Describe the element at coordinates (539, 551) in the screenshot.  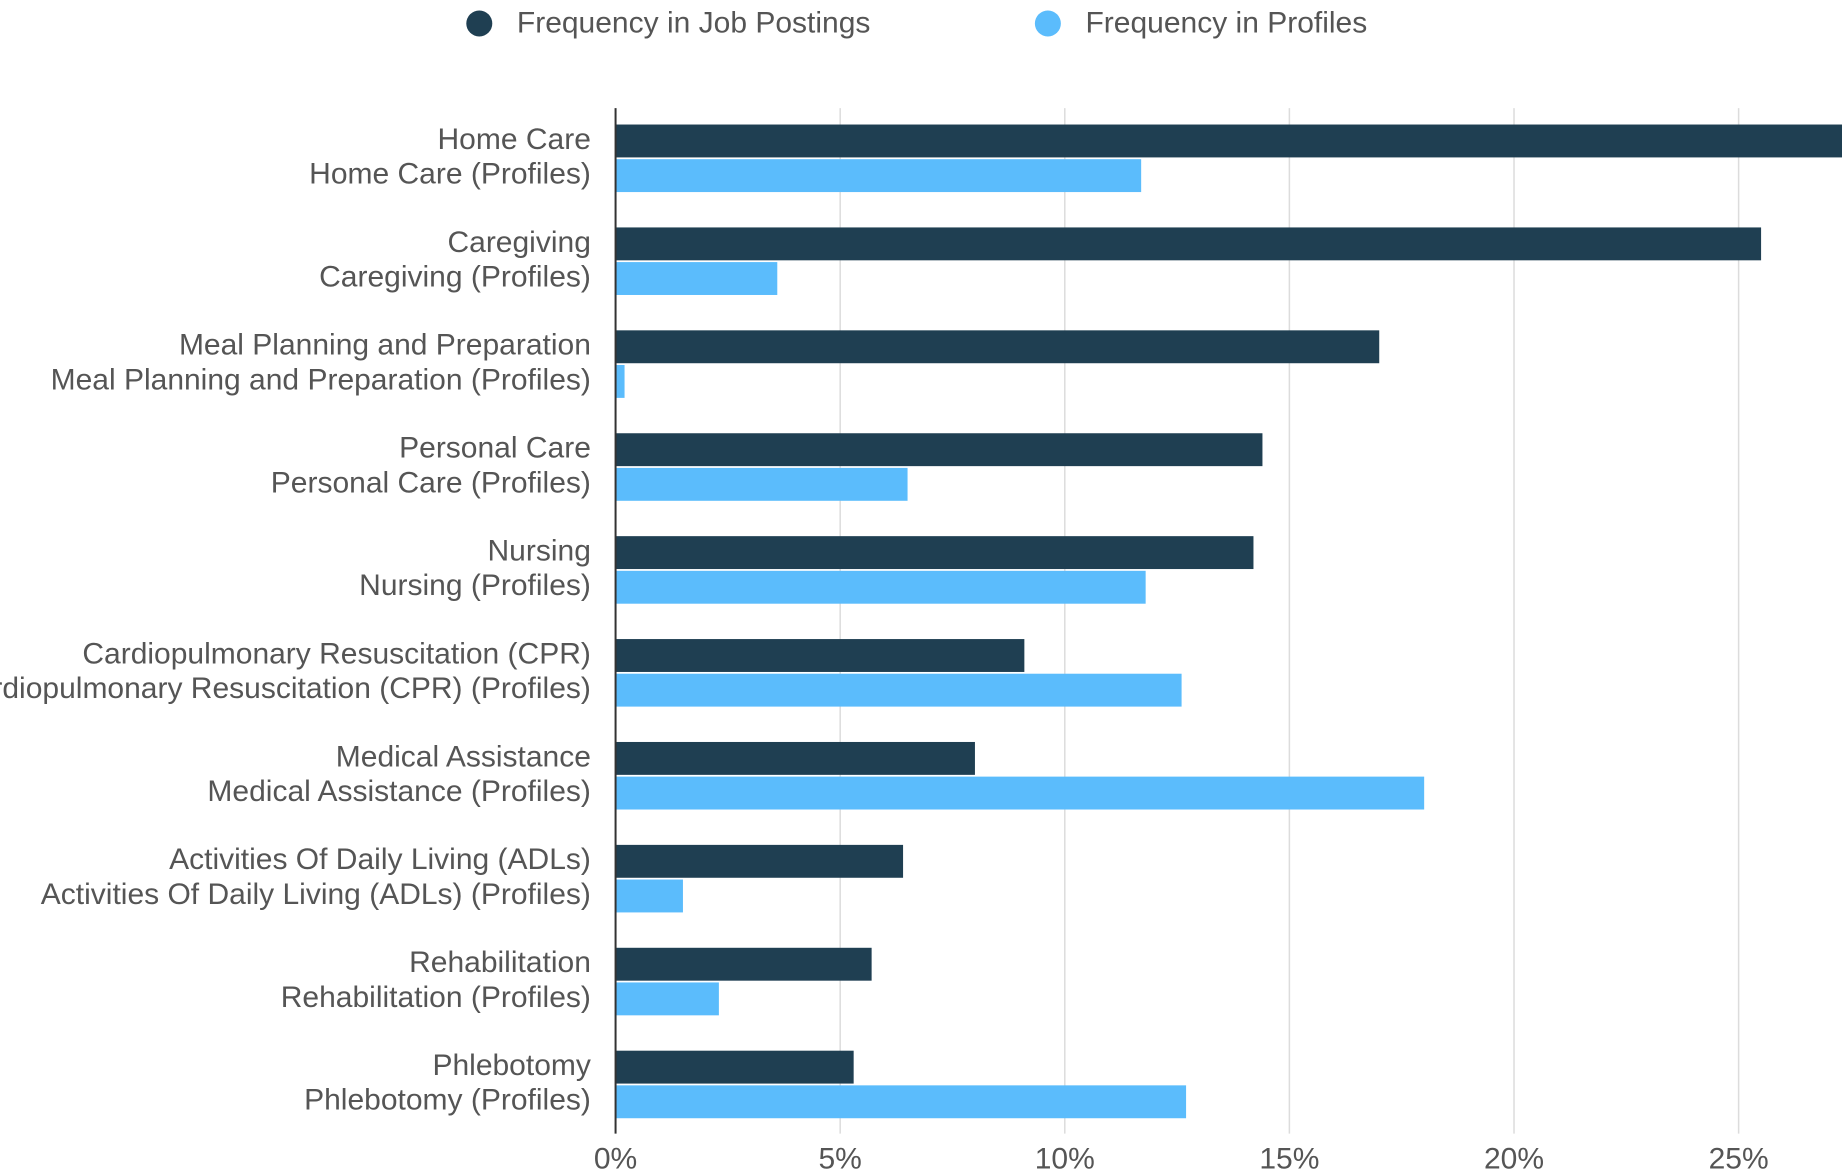
I see `y-tick-label: Nursing` at that location.